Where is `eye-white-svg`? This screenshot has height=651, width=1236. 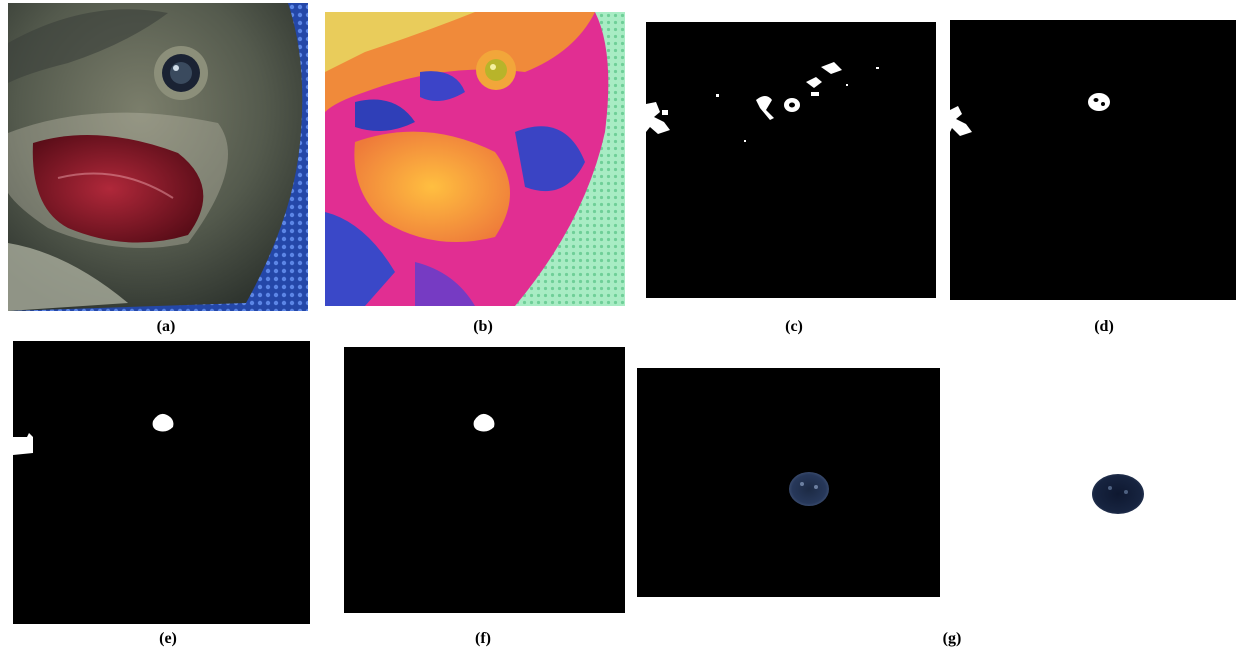 eye-white-svg is located at coordinates (1118, 494).